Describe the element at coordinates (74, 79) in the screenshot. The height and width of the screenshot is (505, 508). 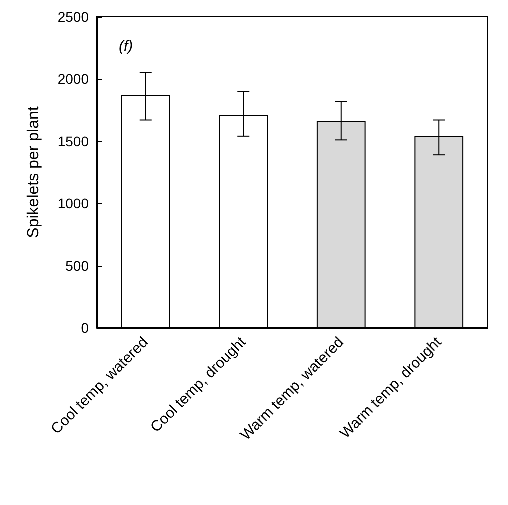
I see `y-tick-label: 2000` at that location.